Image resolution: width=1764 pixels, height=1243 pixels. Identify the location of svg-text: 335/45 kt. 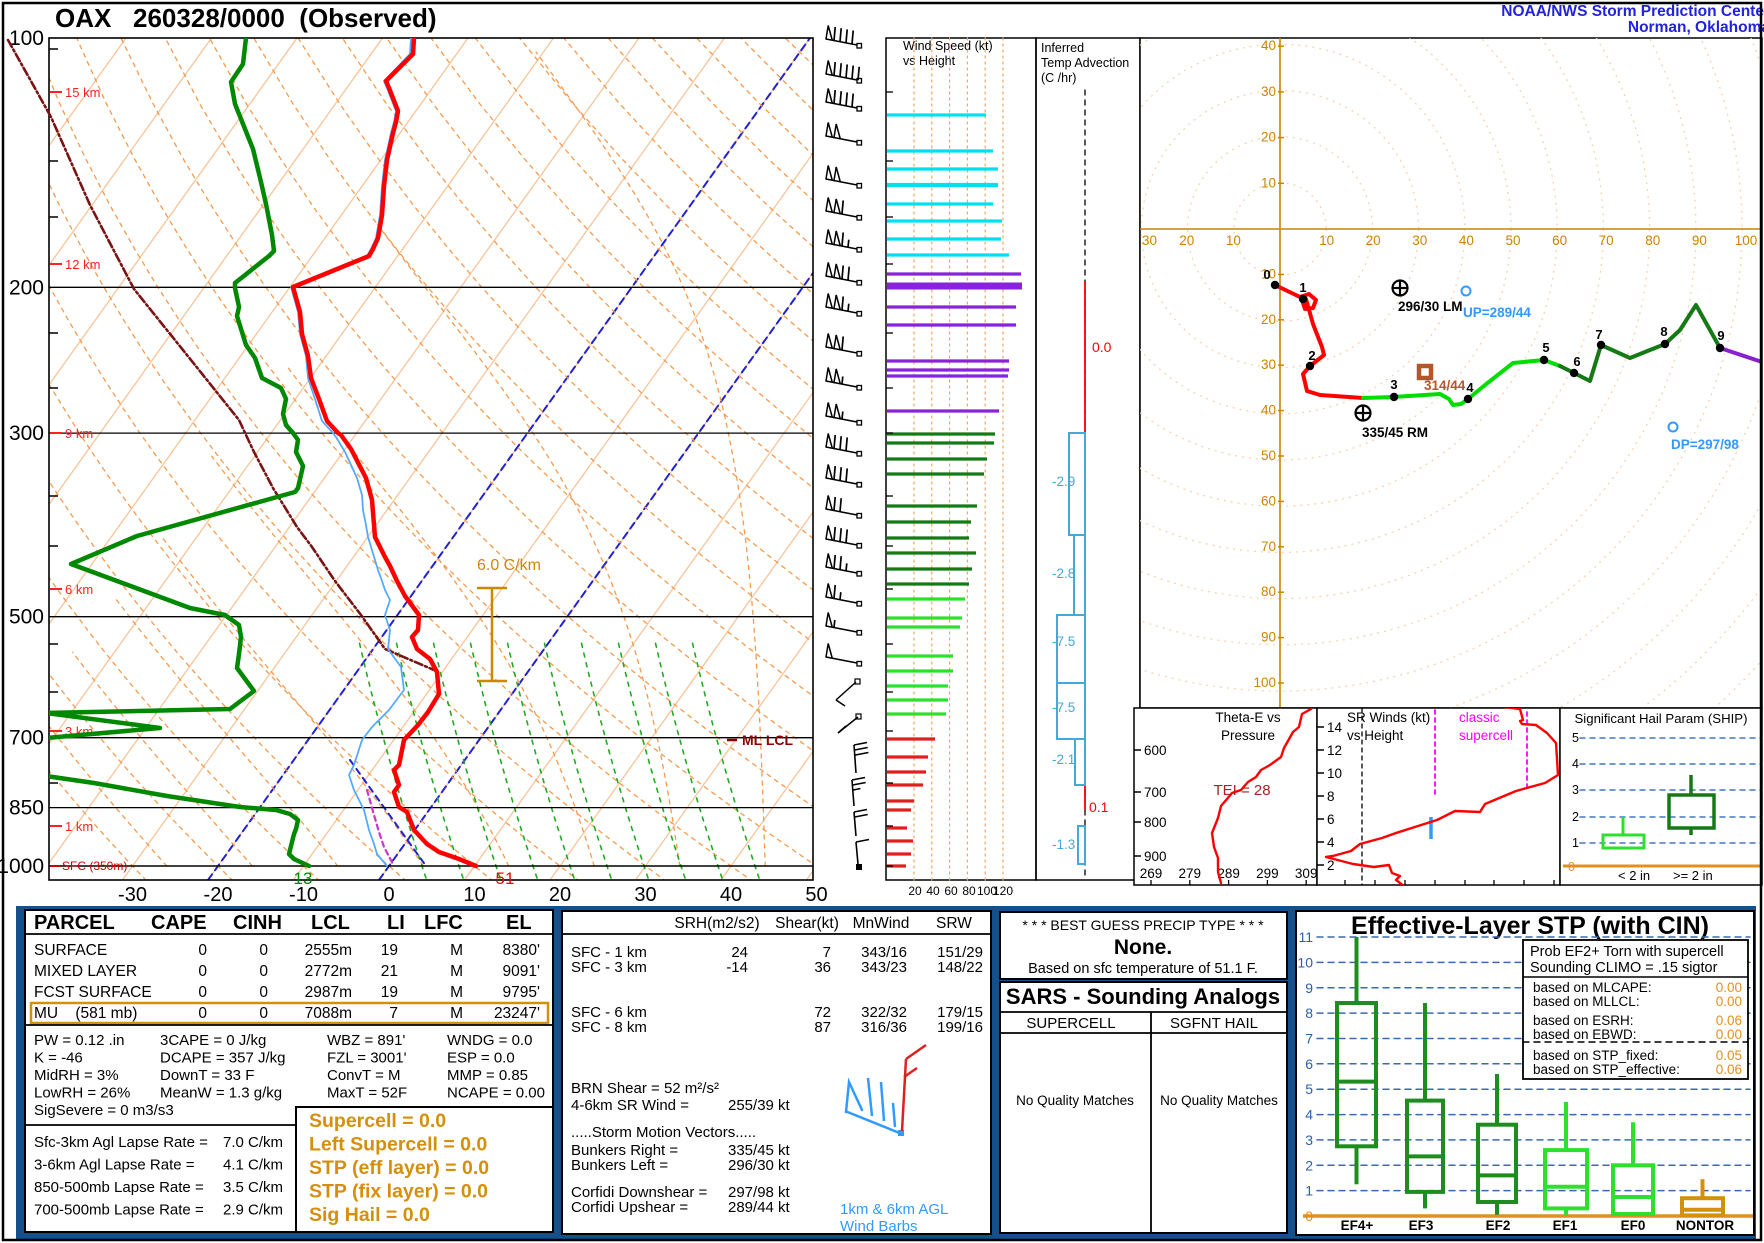
(759, 1150).